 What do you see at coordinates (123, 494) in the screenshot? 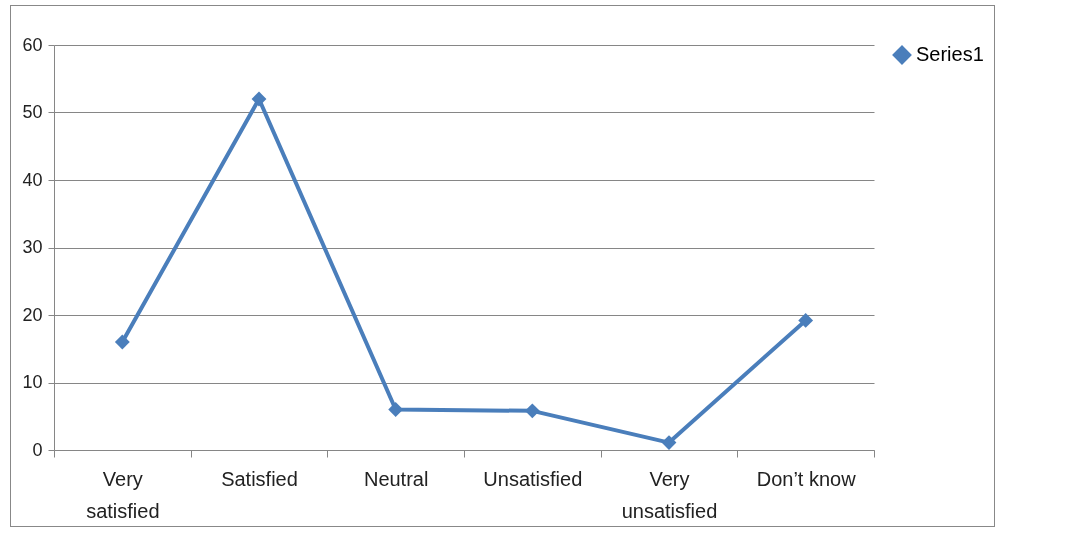
I see `x-tick-label: Very satisfied` at bounding box center [123, 494].